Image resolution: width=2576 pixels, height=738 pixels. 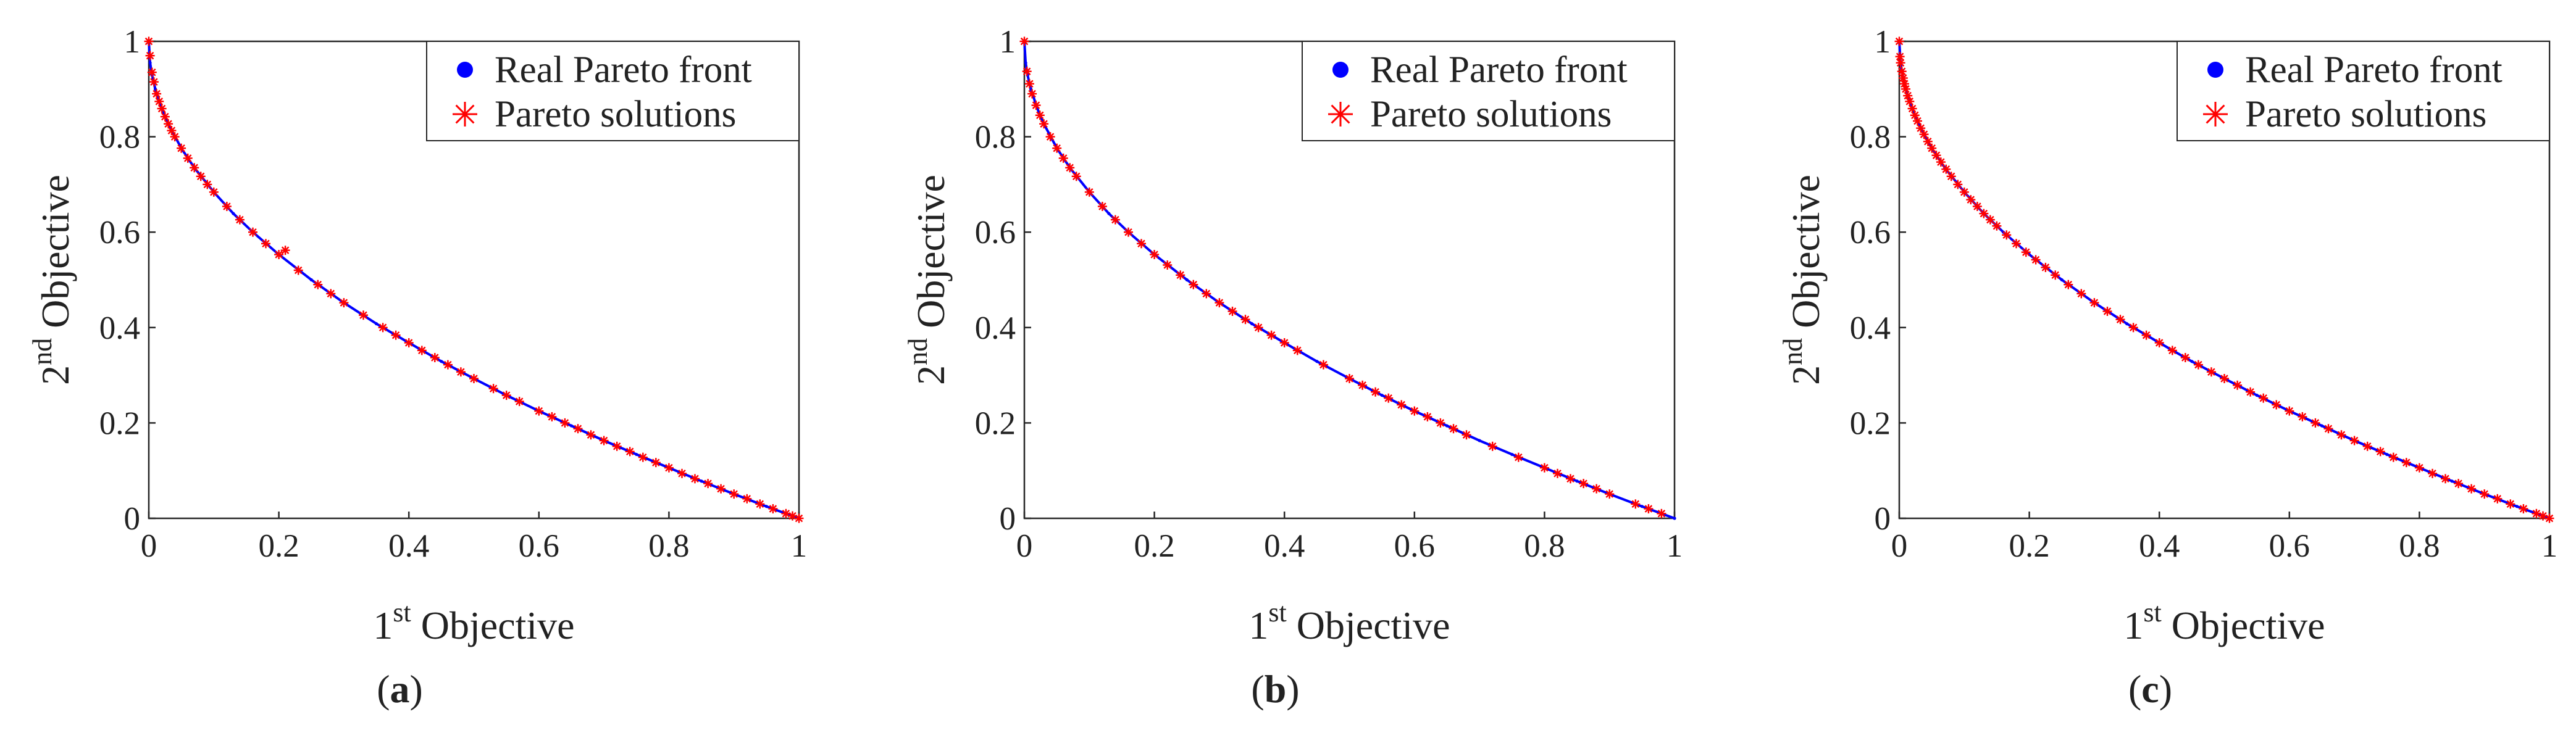 I want to click on y-axis-label-prefix: 2, so click(x=931, y=375).